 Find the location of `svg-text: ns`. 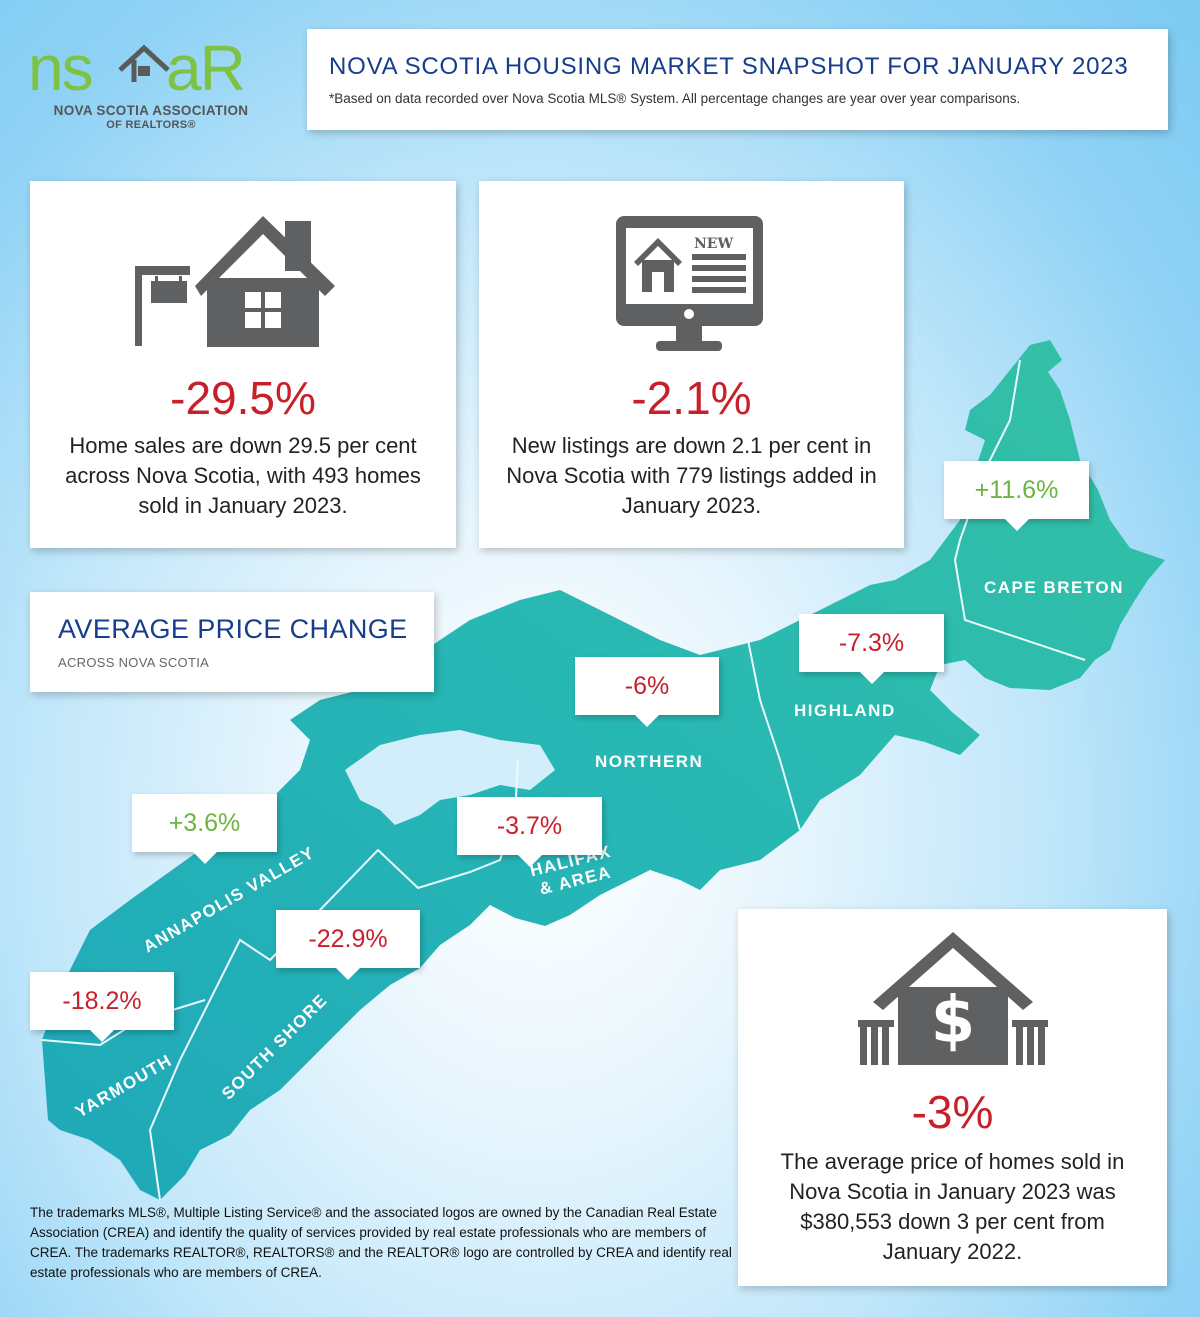

svg-text: ns is located at coordinates (60, 67).